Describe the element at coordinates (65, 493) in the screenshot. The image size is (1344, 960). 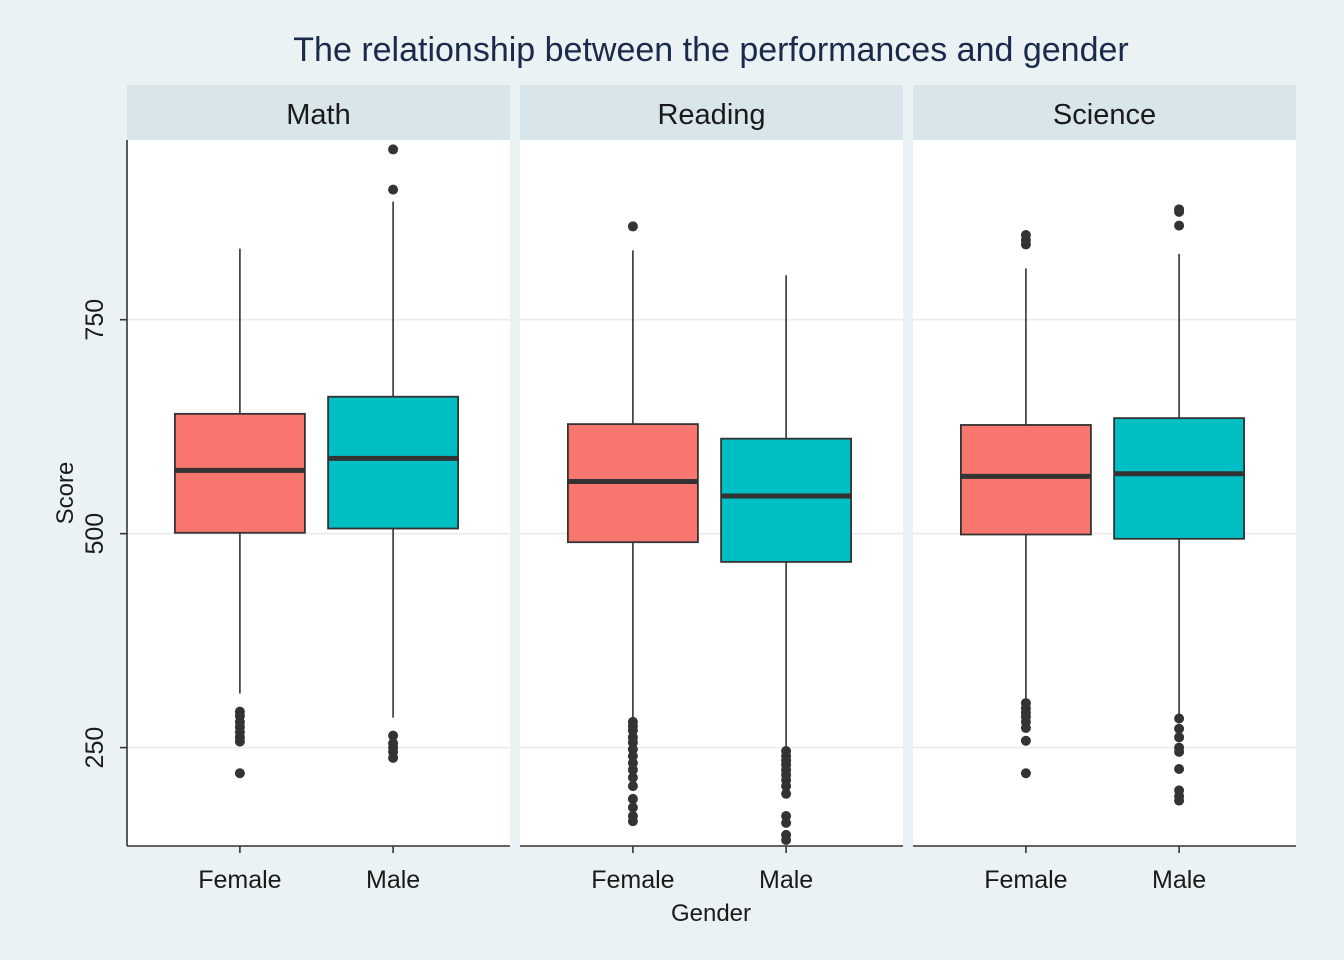
I see `y-axis-title: Score` at that location.